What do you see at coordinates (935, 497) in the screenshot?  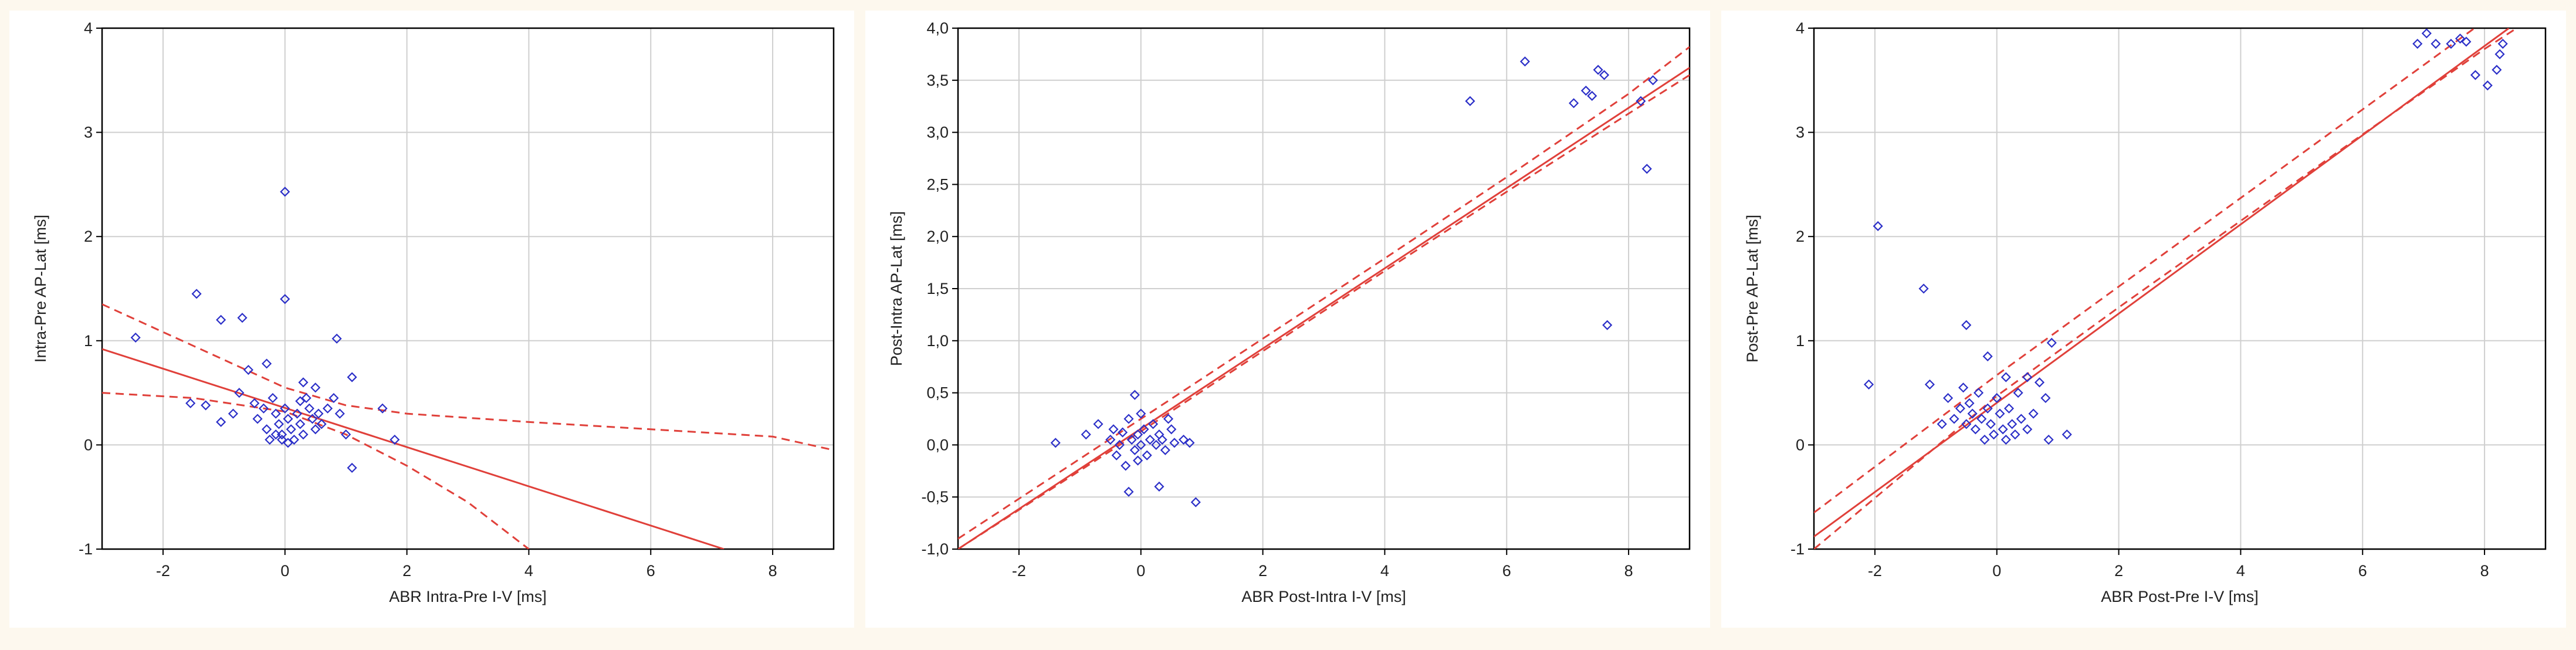 I see `y-tick-label: -0,5` at bounding box center [935, 497].